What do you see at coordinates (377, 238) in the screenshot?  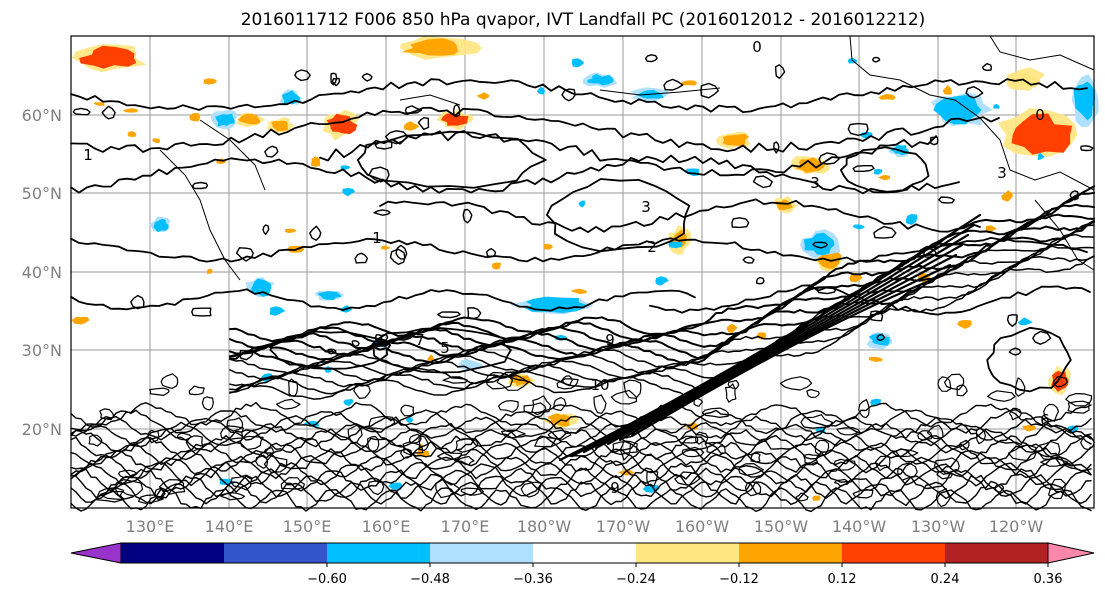 I see `contour-label: 1` at bounding box center [377, 238].